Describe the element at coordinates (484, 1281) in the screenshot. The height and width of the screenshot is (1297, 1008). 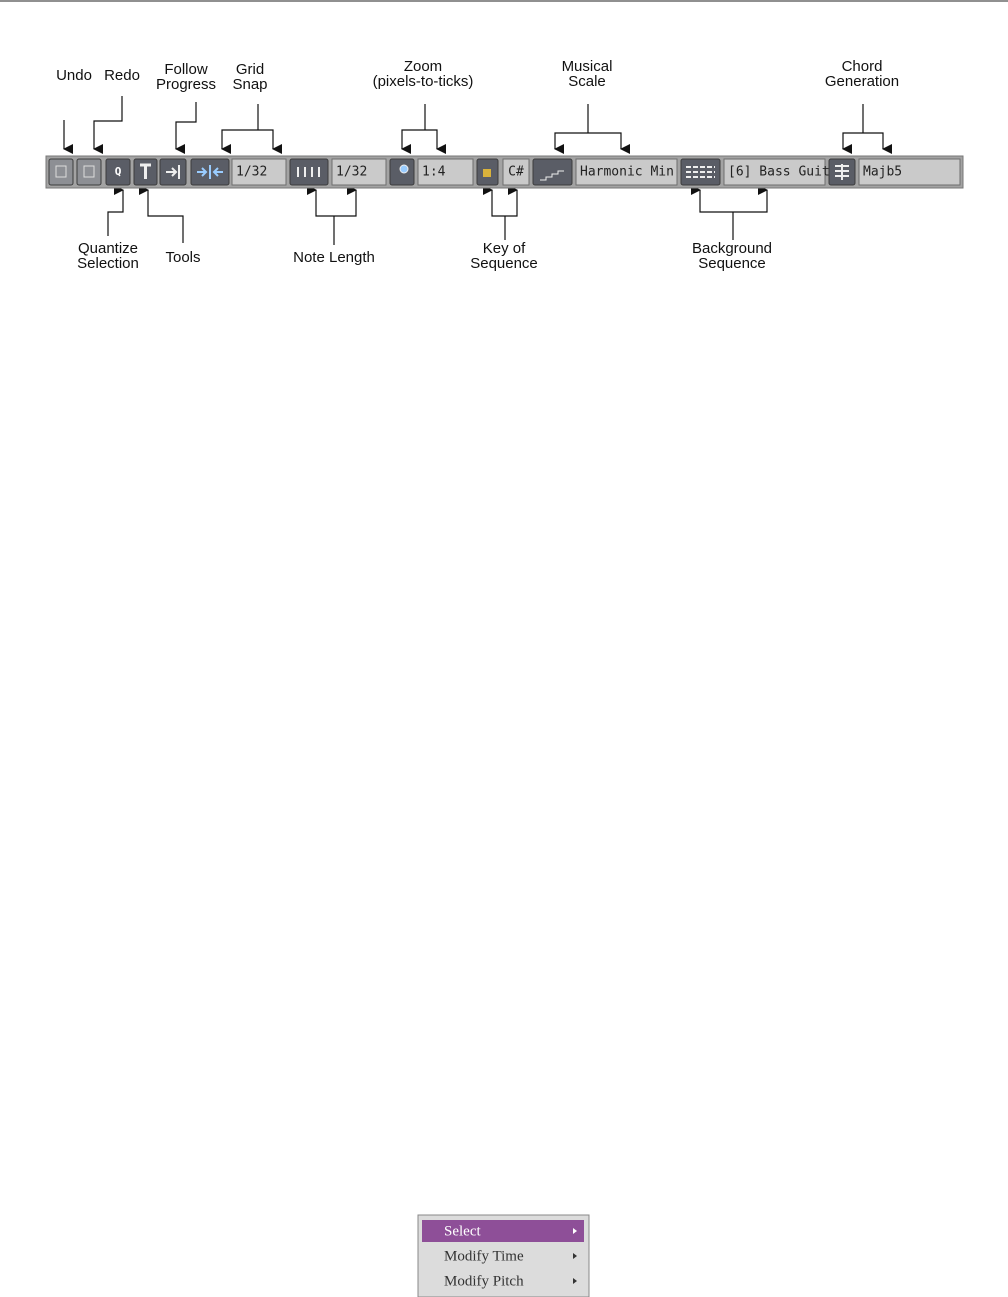
I see `menu-item: Modify Pitch` at that location.